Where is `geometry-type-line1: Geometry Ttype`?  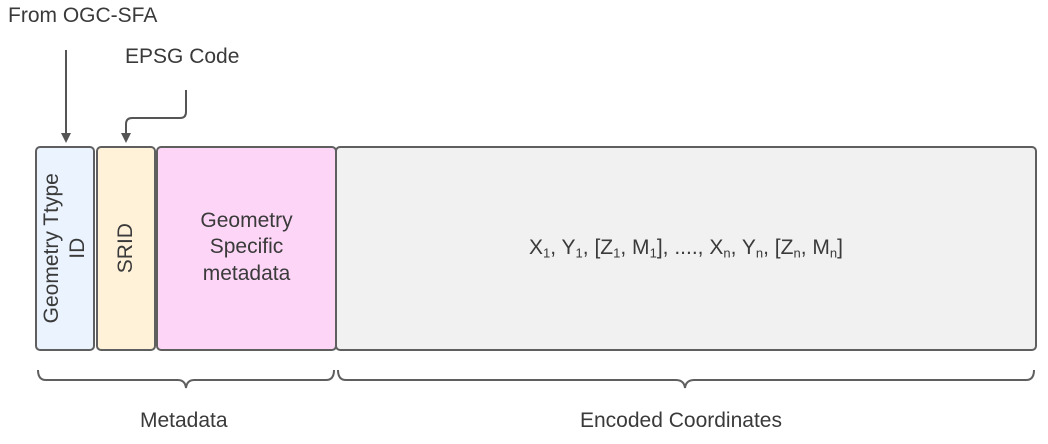
geometry-type-line1: Geometry Ttype is located at coordinates (51, 248).